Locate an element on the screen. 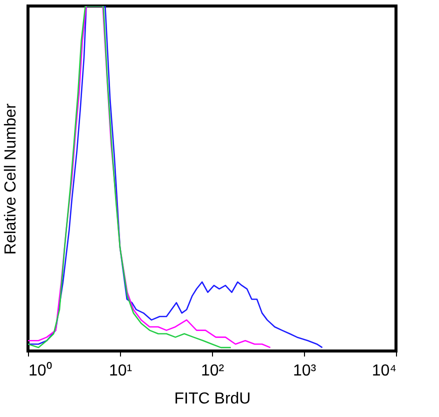 The image size is (439, 417). x-tick-label: 10³ is located at coordinates (304, 371).